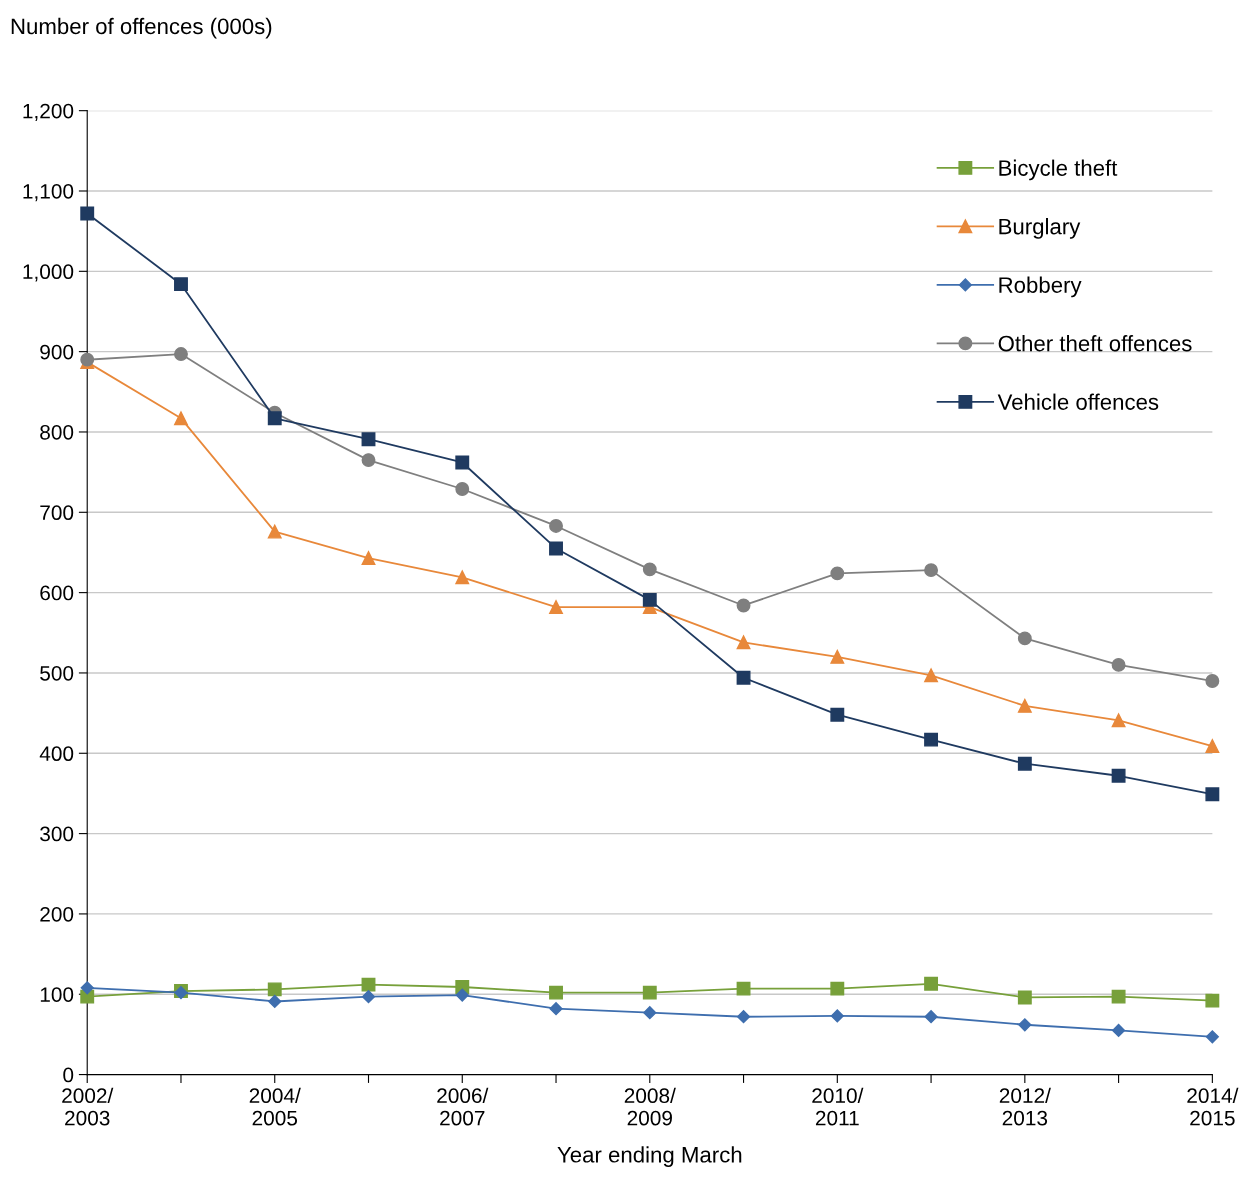  Describe the element at coordinates (56, 754) in the screenshot. I see `y-tick-label: 400` at that location.